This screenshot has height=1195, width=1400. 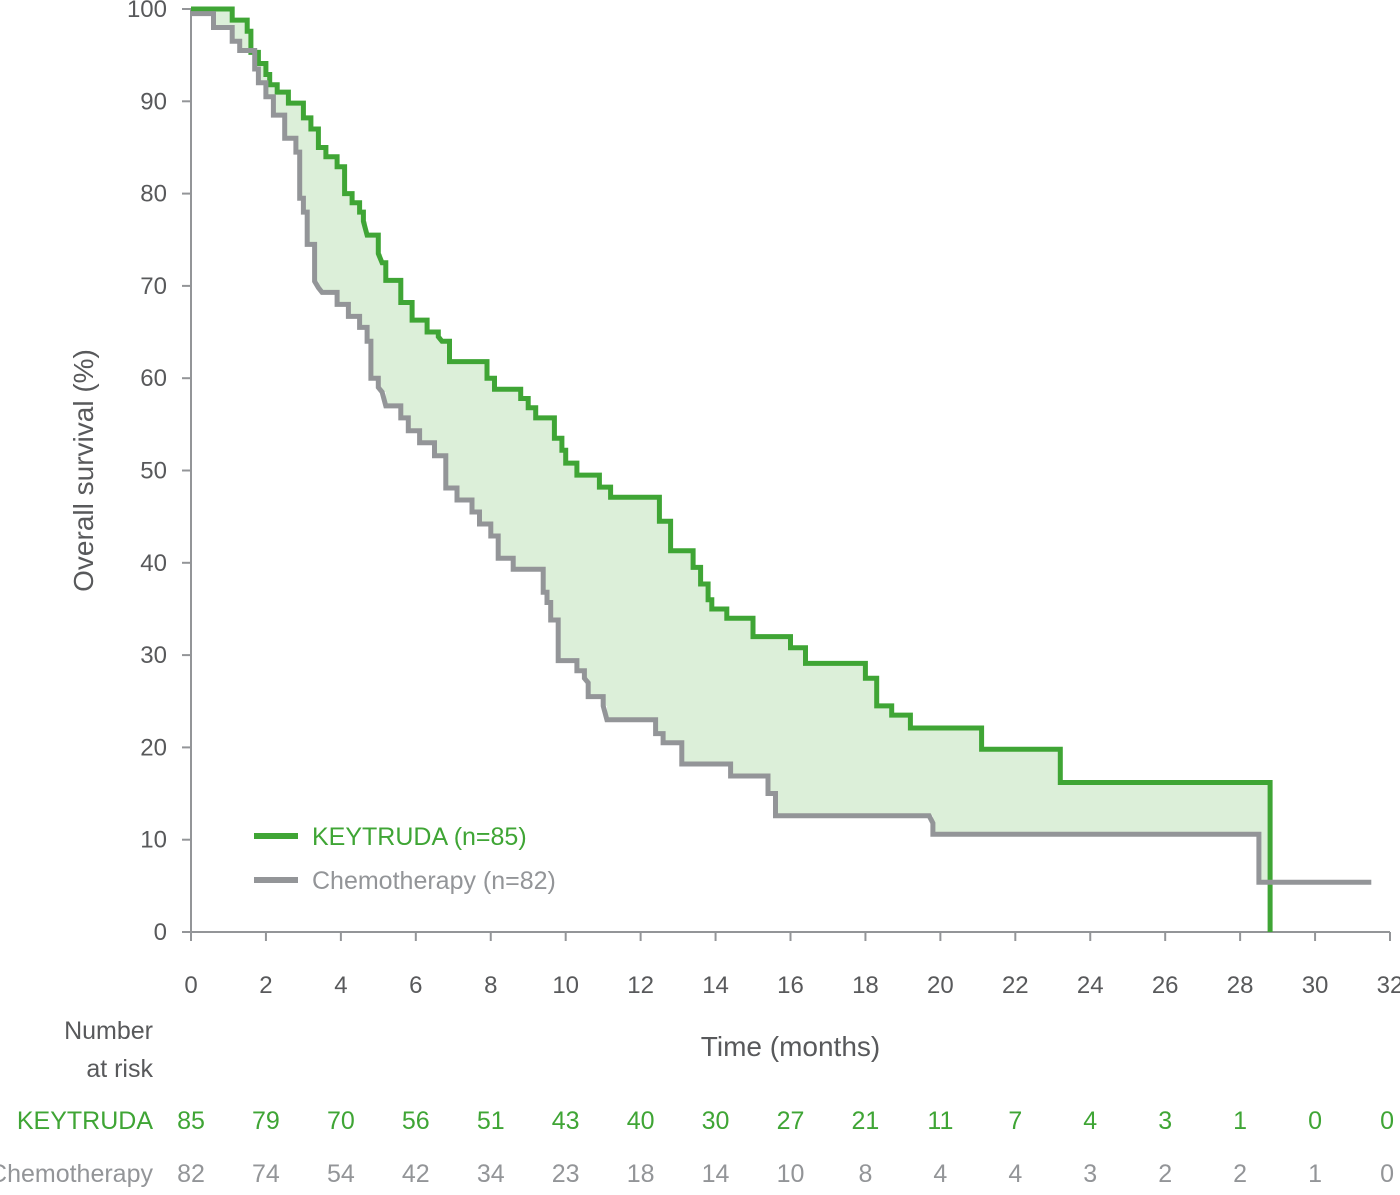 What do you see at coordinates (791, 1174) in the screenshot?
I see `risk-value: 10` at bounding box center [791, 1174].